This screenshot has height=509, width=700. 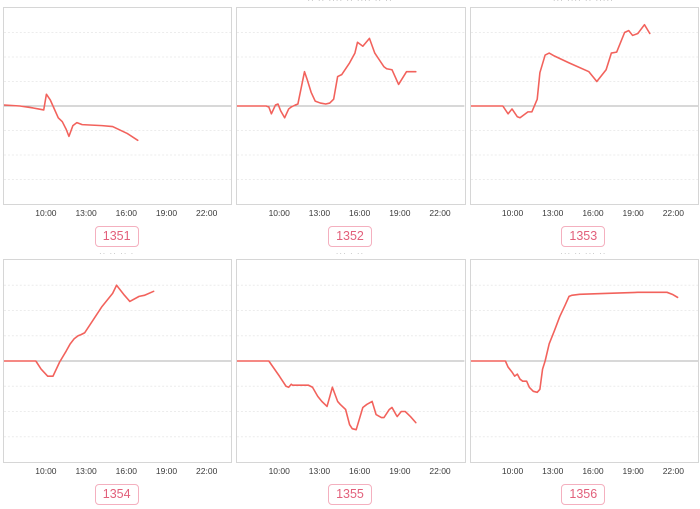 I want to click on badge-row: 1351, so click(x=116, y=236).